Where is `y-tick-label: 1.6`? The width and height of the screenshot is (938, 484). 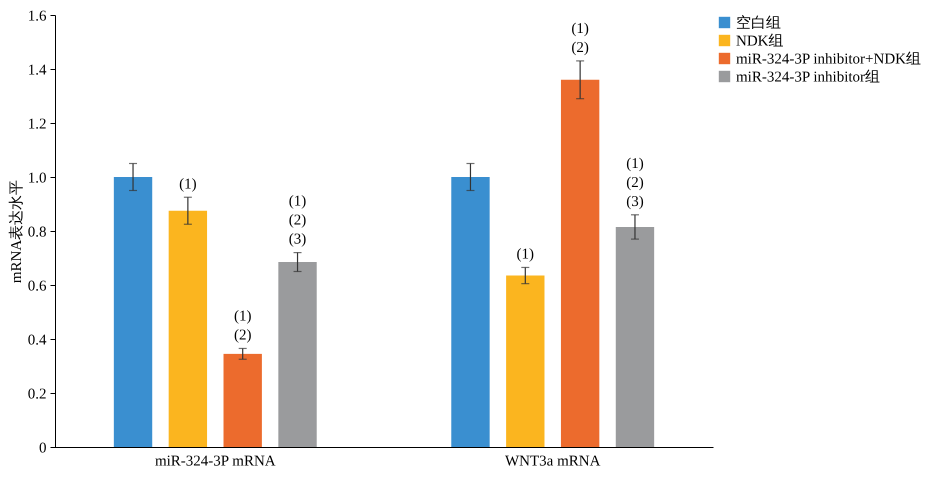
y-tick-label: 1.6 is located at coordinates (37, 16).